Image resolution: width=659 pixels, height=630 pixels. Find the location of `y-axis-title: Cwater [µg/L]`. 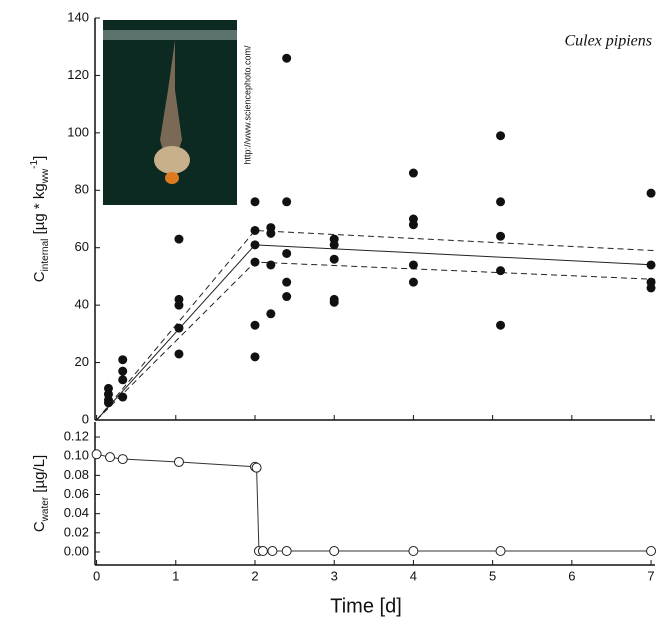

y-axis-title: Cwater [µg/L] is located at coordinates (41, 493).